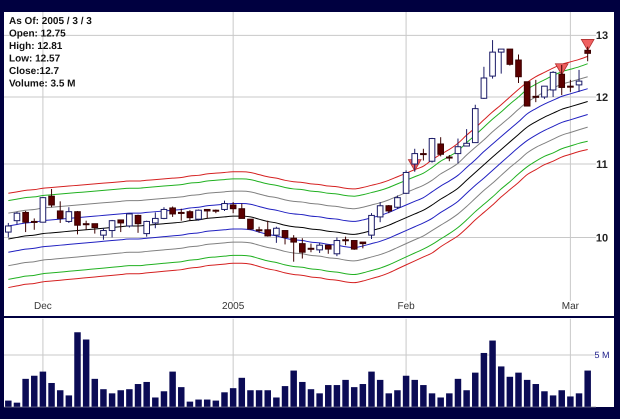 The width and height of the screenshot is (620, 419). Describe the element at coordinates (406, 306) in the screenshot. I see `x-tick-label: Feb` at that location.